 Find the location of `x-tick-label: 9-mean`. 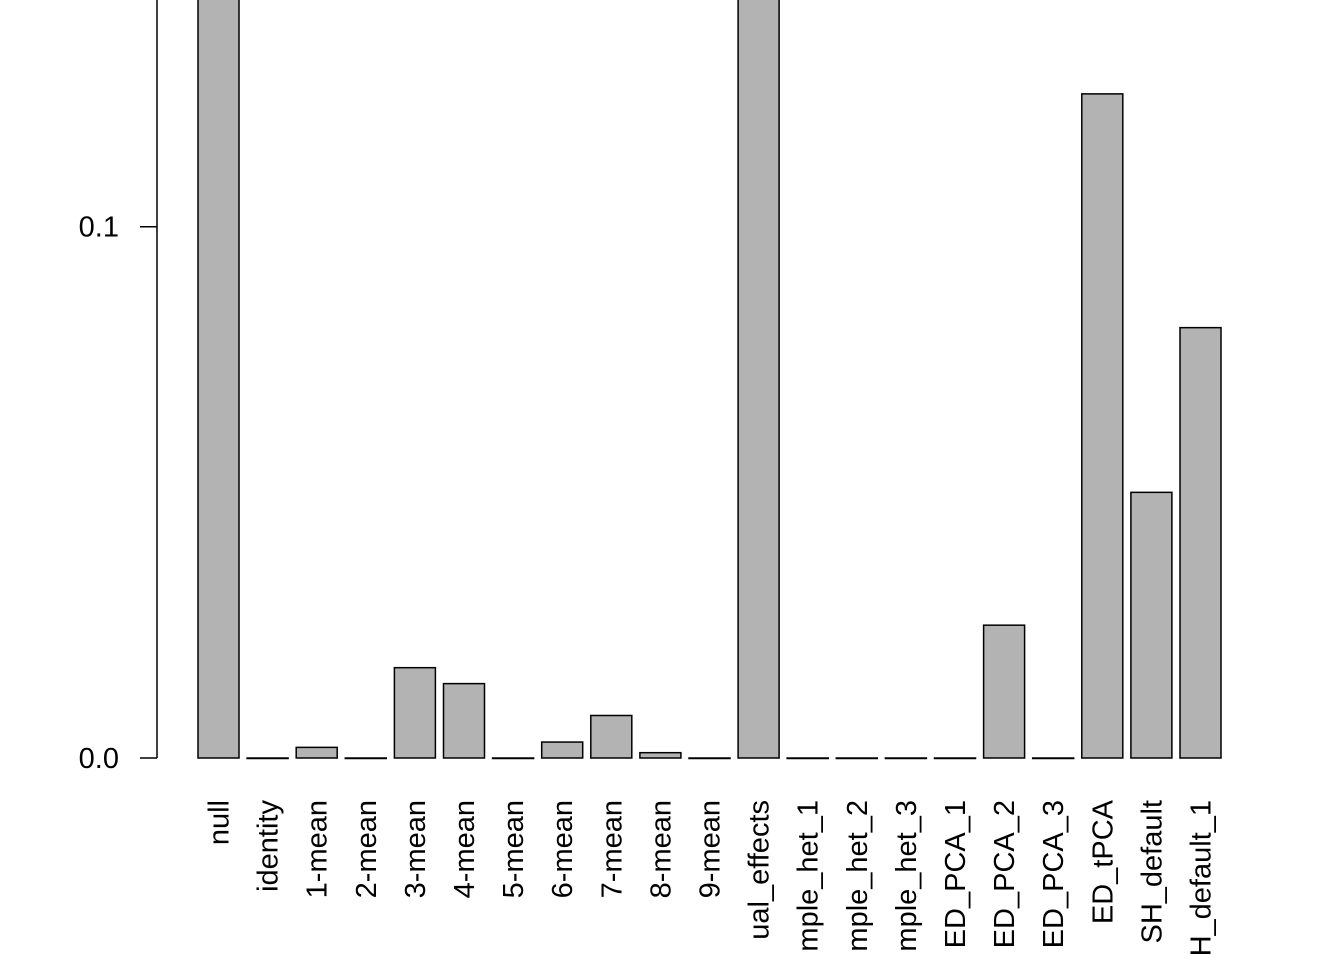

x-tick-label: 9-mean is located at coordinates (711, 849).